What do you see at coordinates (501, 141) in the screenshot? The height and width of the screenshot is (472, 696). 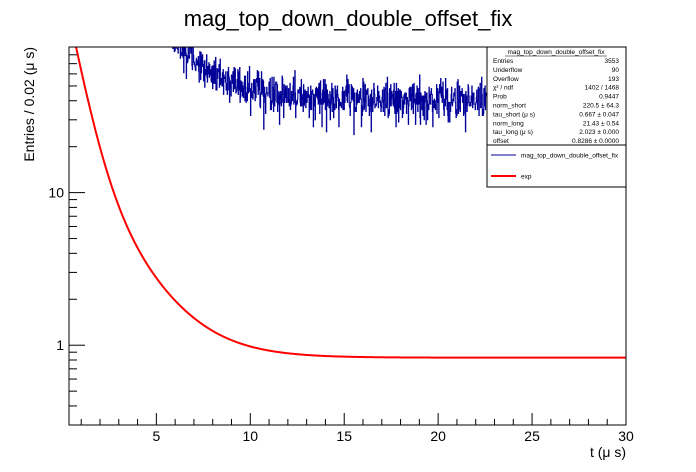 I see `stats-row-label: offset` at bounding box center [501, 141].